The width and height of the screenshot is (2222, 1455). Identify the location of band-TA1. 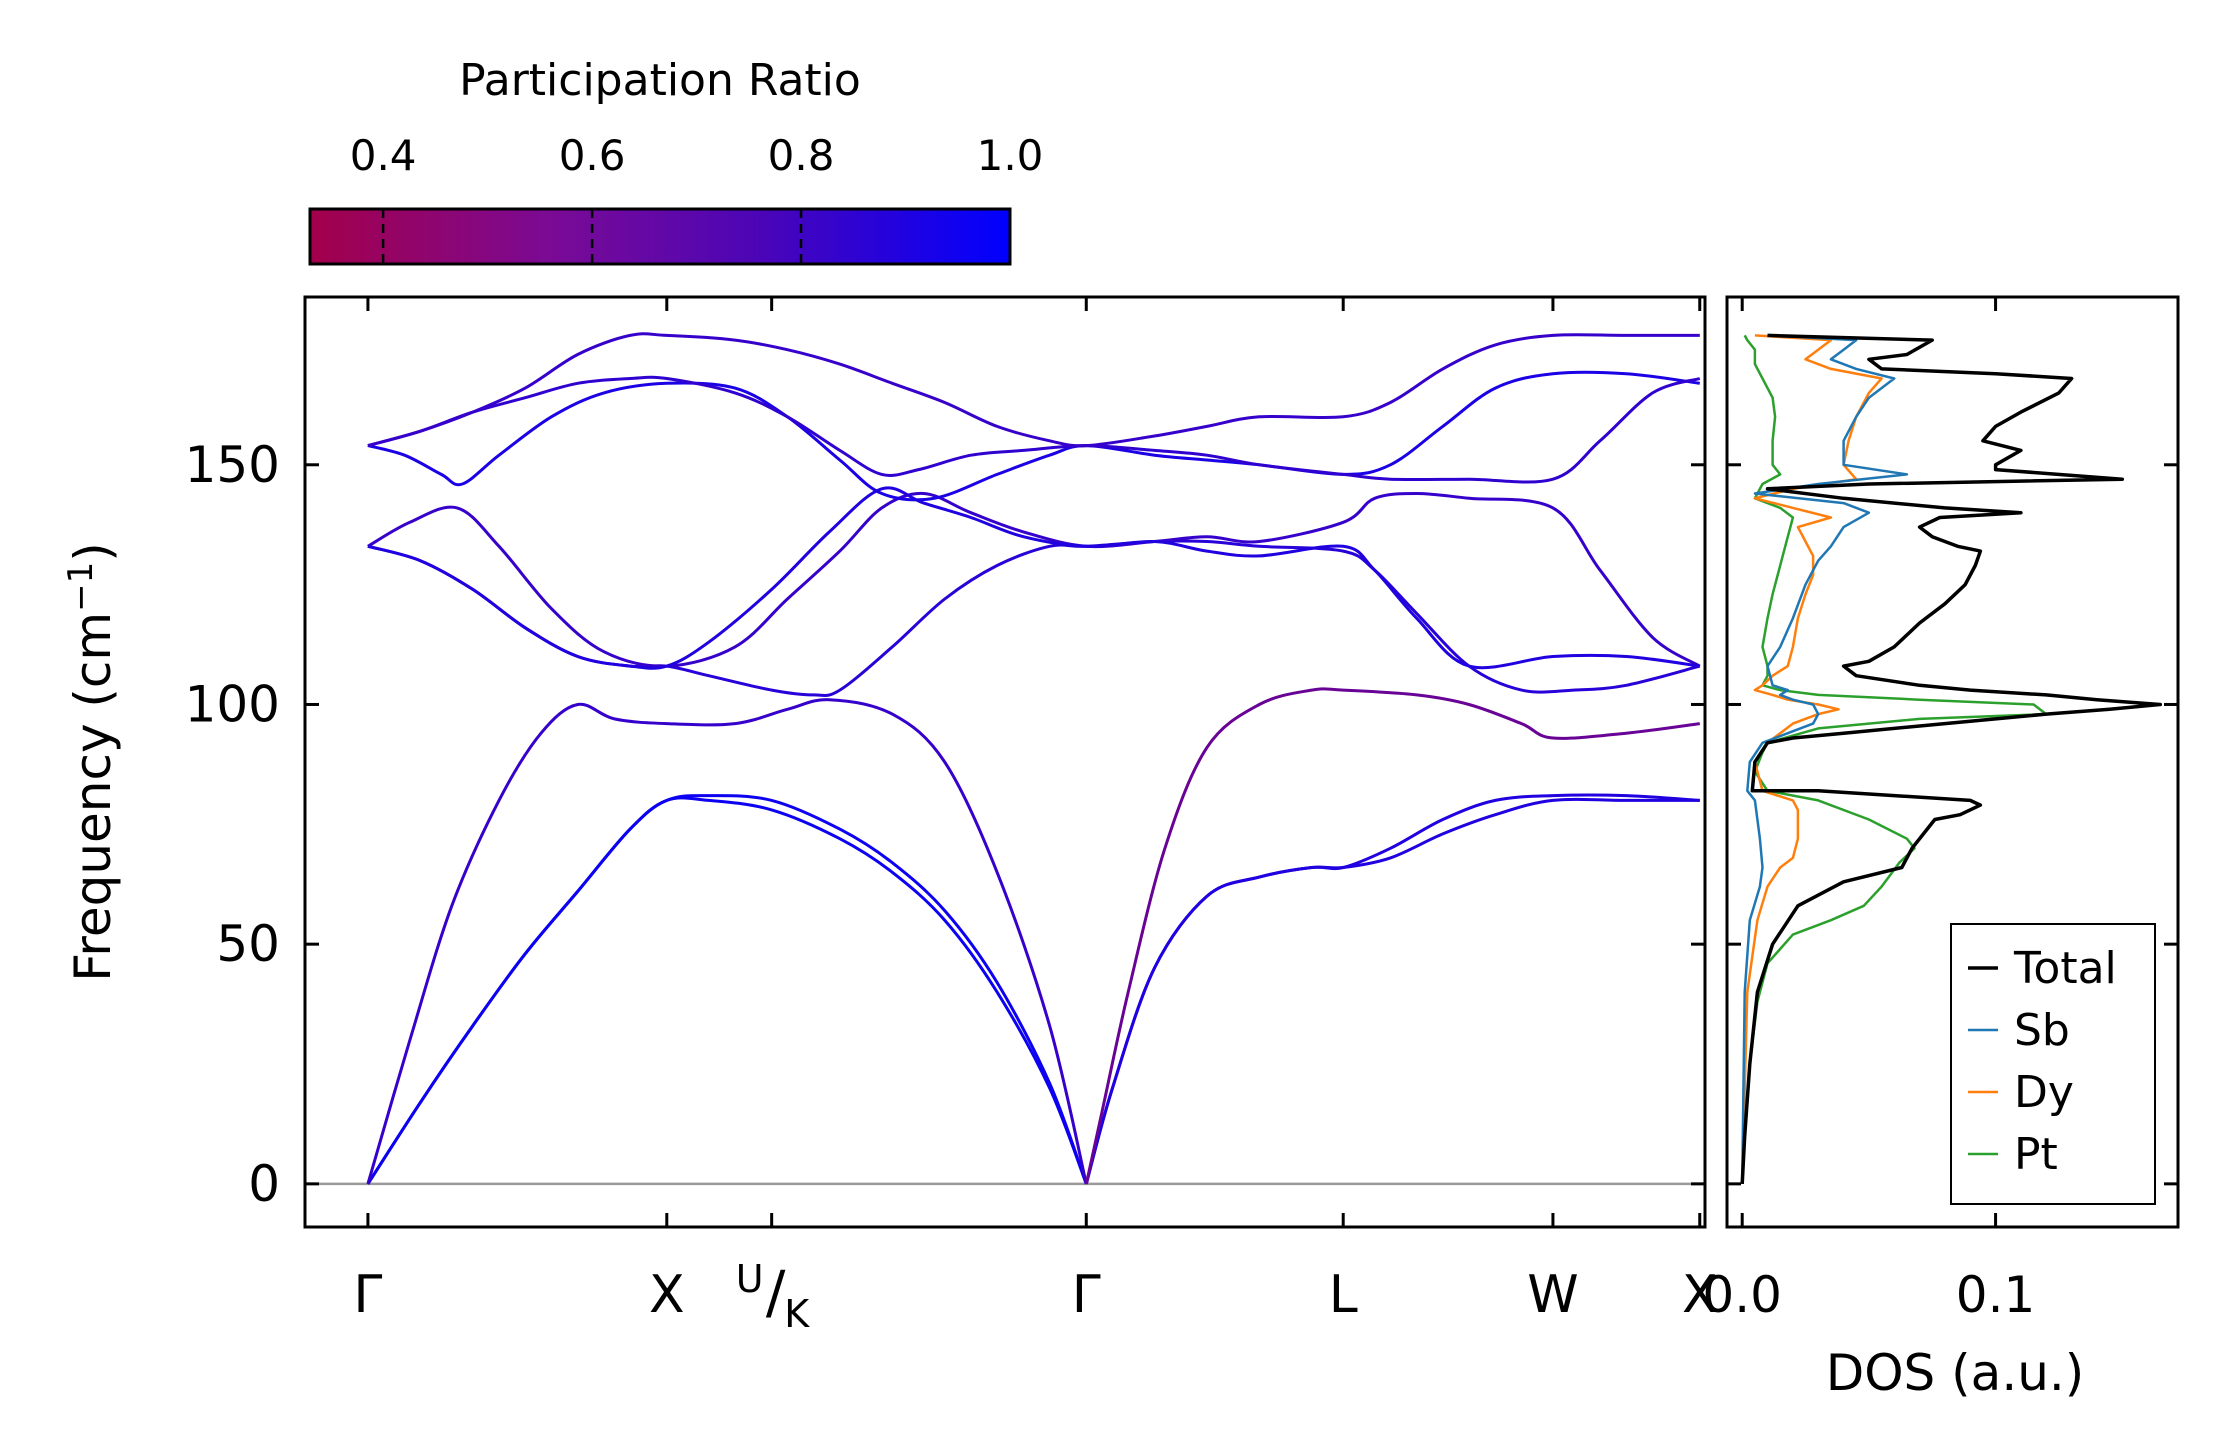
(727, 990).